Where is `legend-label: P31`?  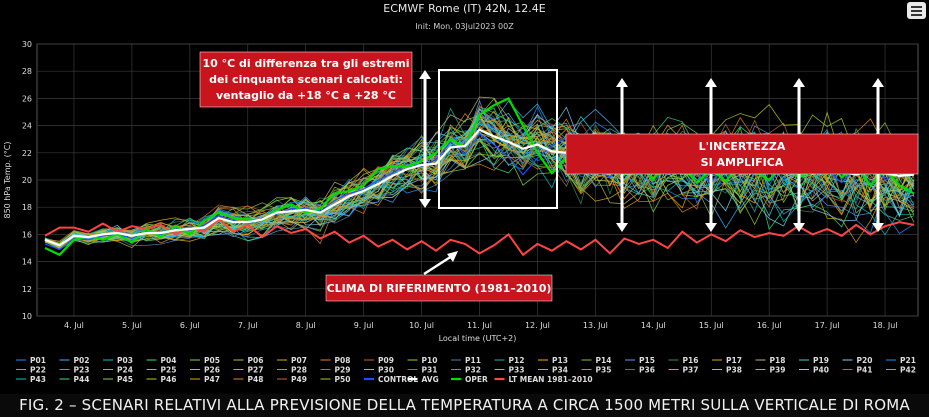
legend-label: P31 is located at coordinates (430, 370).